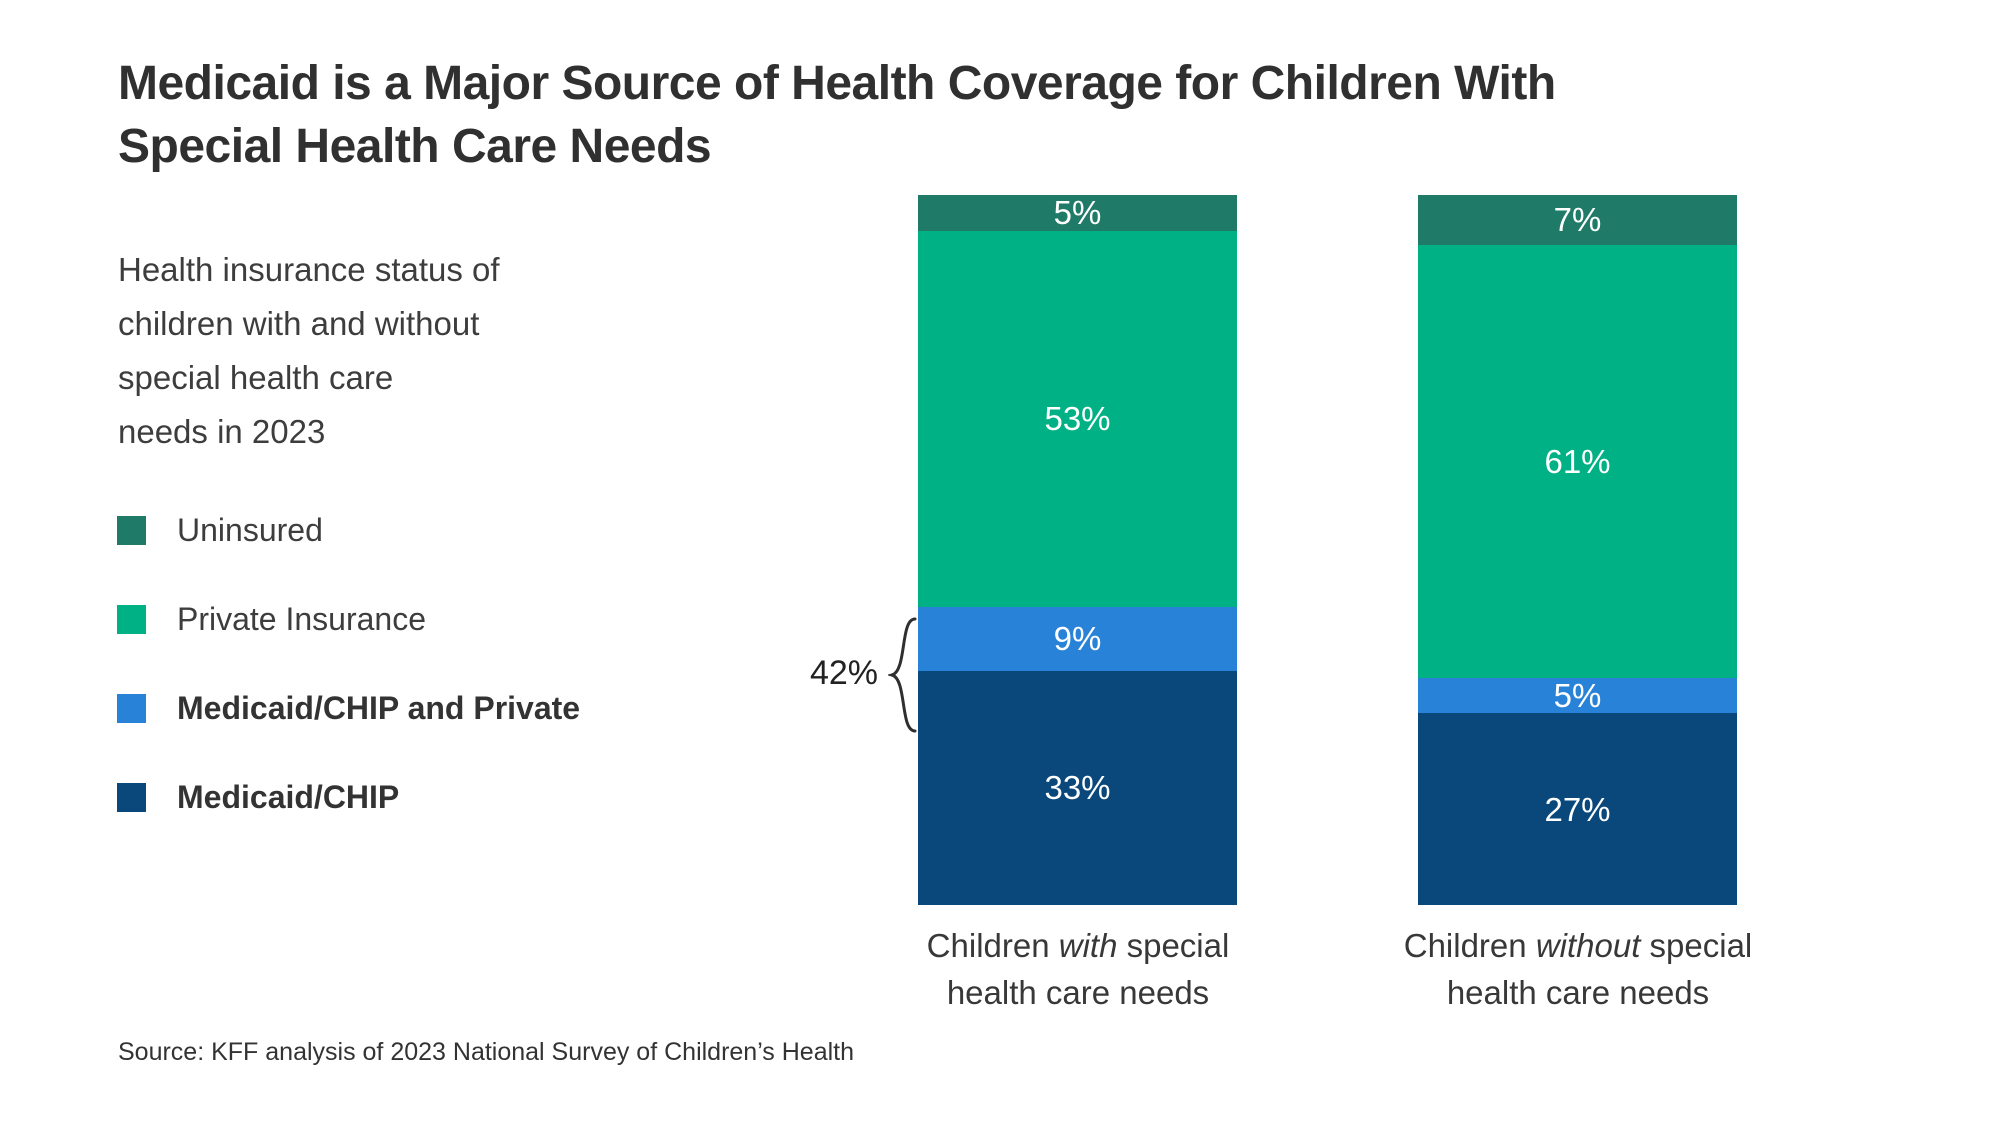 Image resolution: width=2000 pixels, height=1125 pixels. I want to click on legend-label: Uninsured, so click(250, 529).